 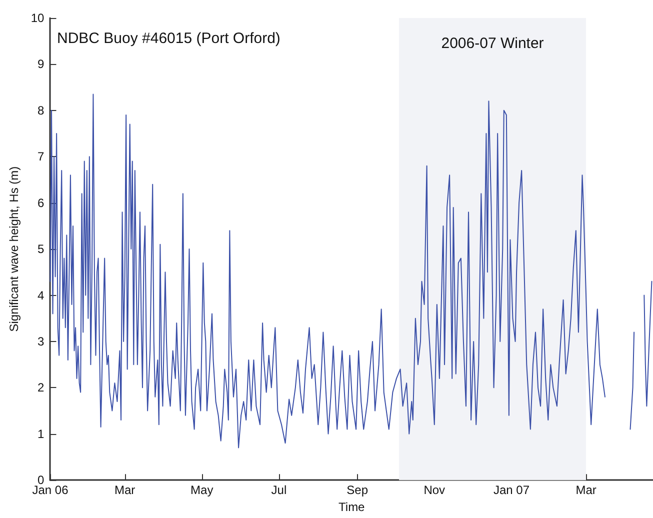 I want to click on x-axis-title: Time, so click(x=352, y=507).